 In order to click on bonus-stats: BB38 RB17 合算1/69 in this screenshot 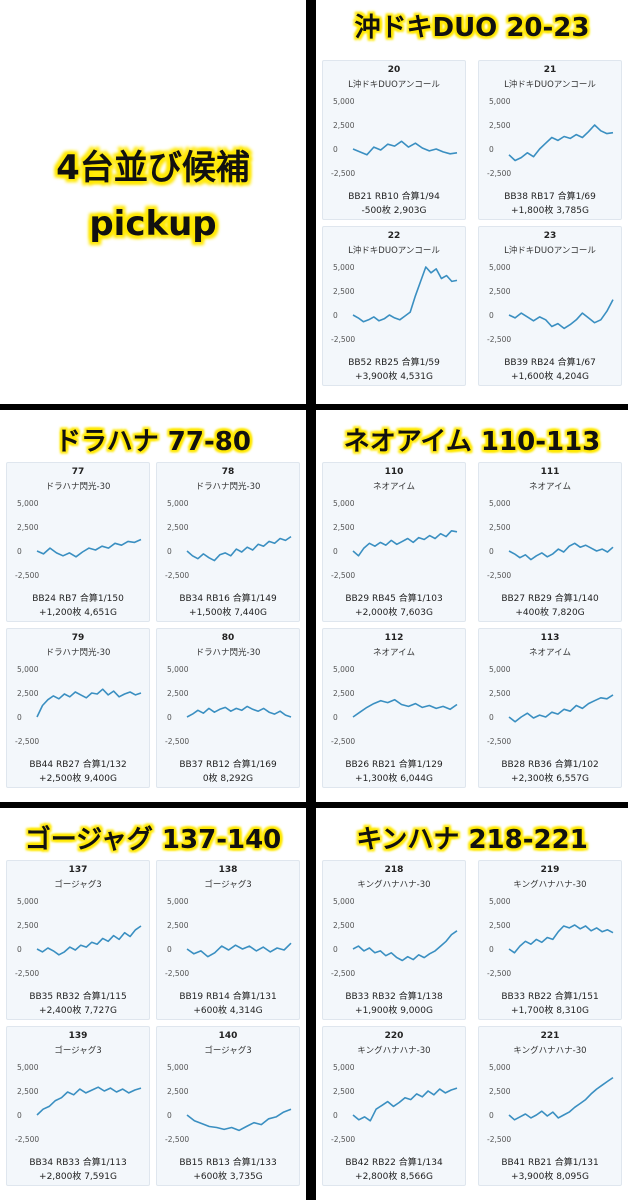, I will do `click(550, 197)`.